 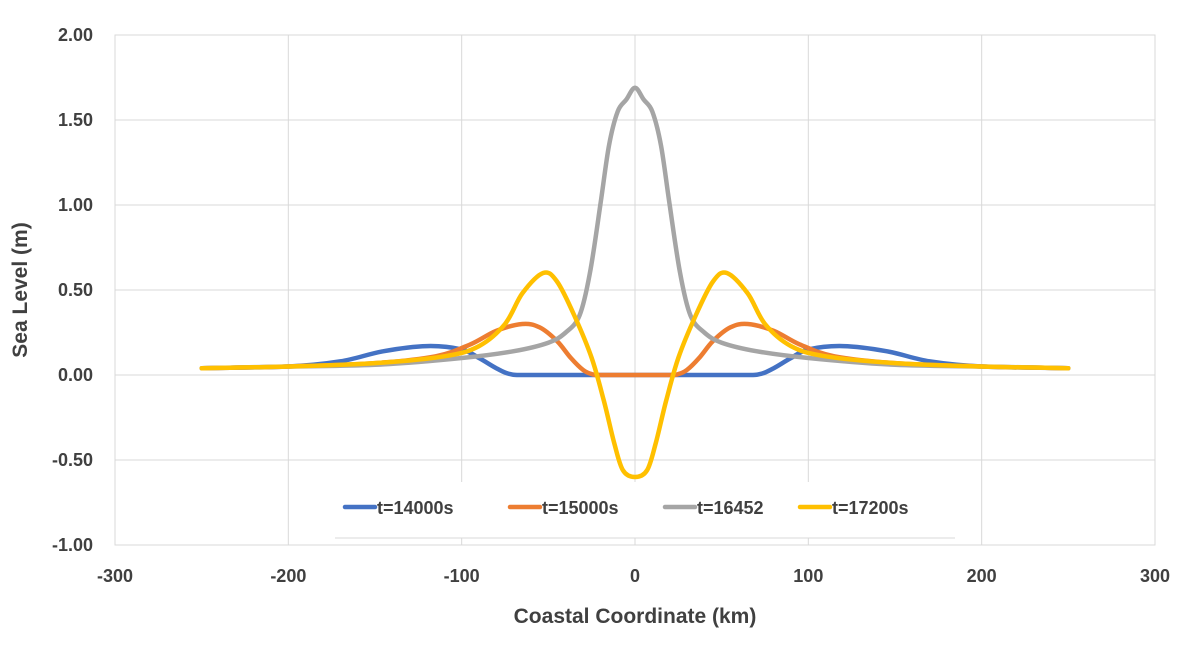 I want to click on legend-background, so click(x=645, y=510).